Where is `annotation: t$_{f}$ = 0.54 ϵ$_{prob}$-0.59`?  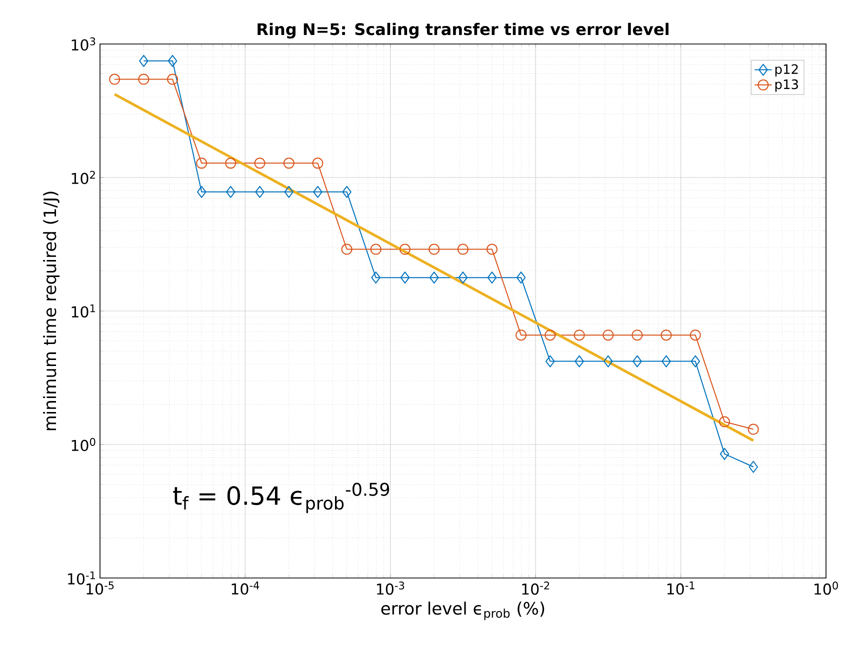 annotation: t$_{f}$ = 0.54 ϵ$_{prob}$-0.59 is located at coordinates (281, 498).